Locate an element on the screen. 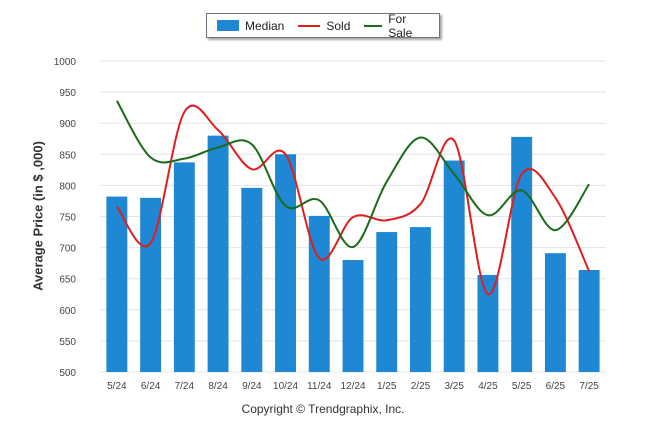 This screenshot has height=434, width=646. legend-label-sold: Sold is located at coordinates (338, 25).